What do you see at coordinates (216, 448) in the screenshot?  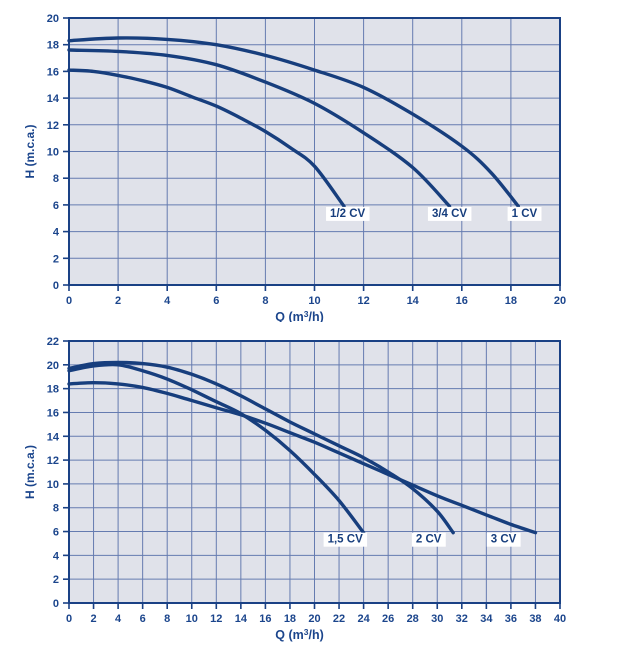 I see `curve-1-5-cv` at bounding box center [216, 448].